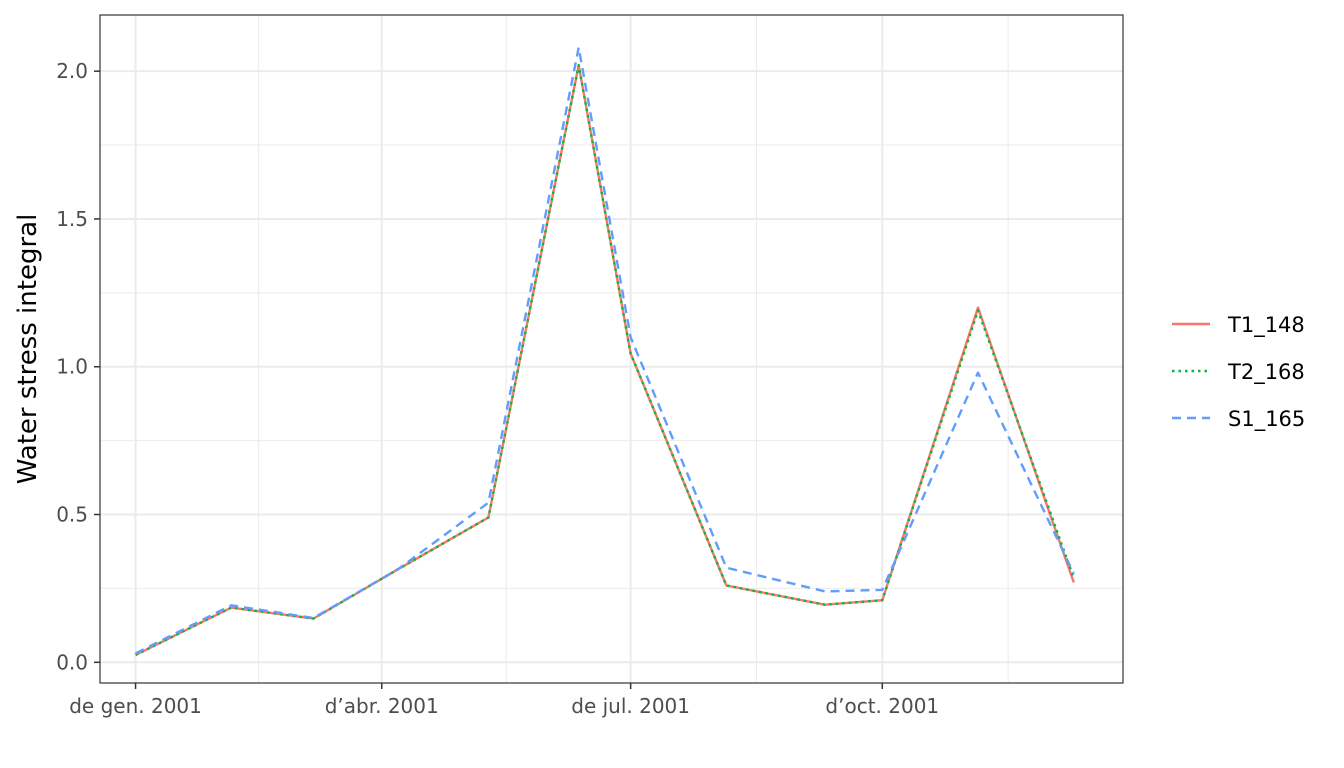 This screenshot has width=1344, height=768. What do you see at coordinates (135, 706) in the screenshot?
I see `x-tick-label: de gen. 2001` at bounding box center [135, 706].